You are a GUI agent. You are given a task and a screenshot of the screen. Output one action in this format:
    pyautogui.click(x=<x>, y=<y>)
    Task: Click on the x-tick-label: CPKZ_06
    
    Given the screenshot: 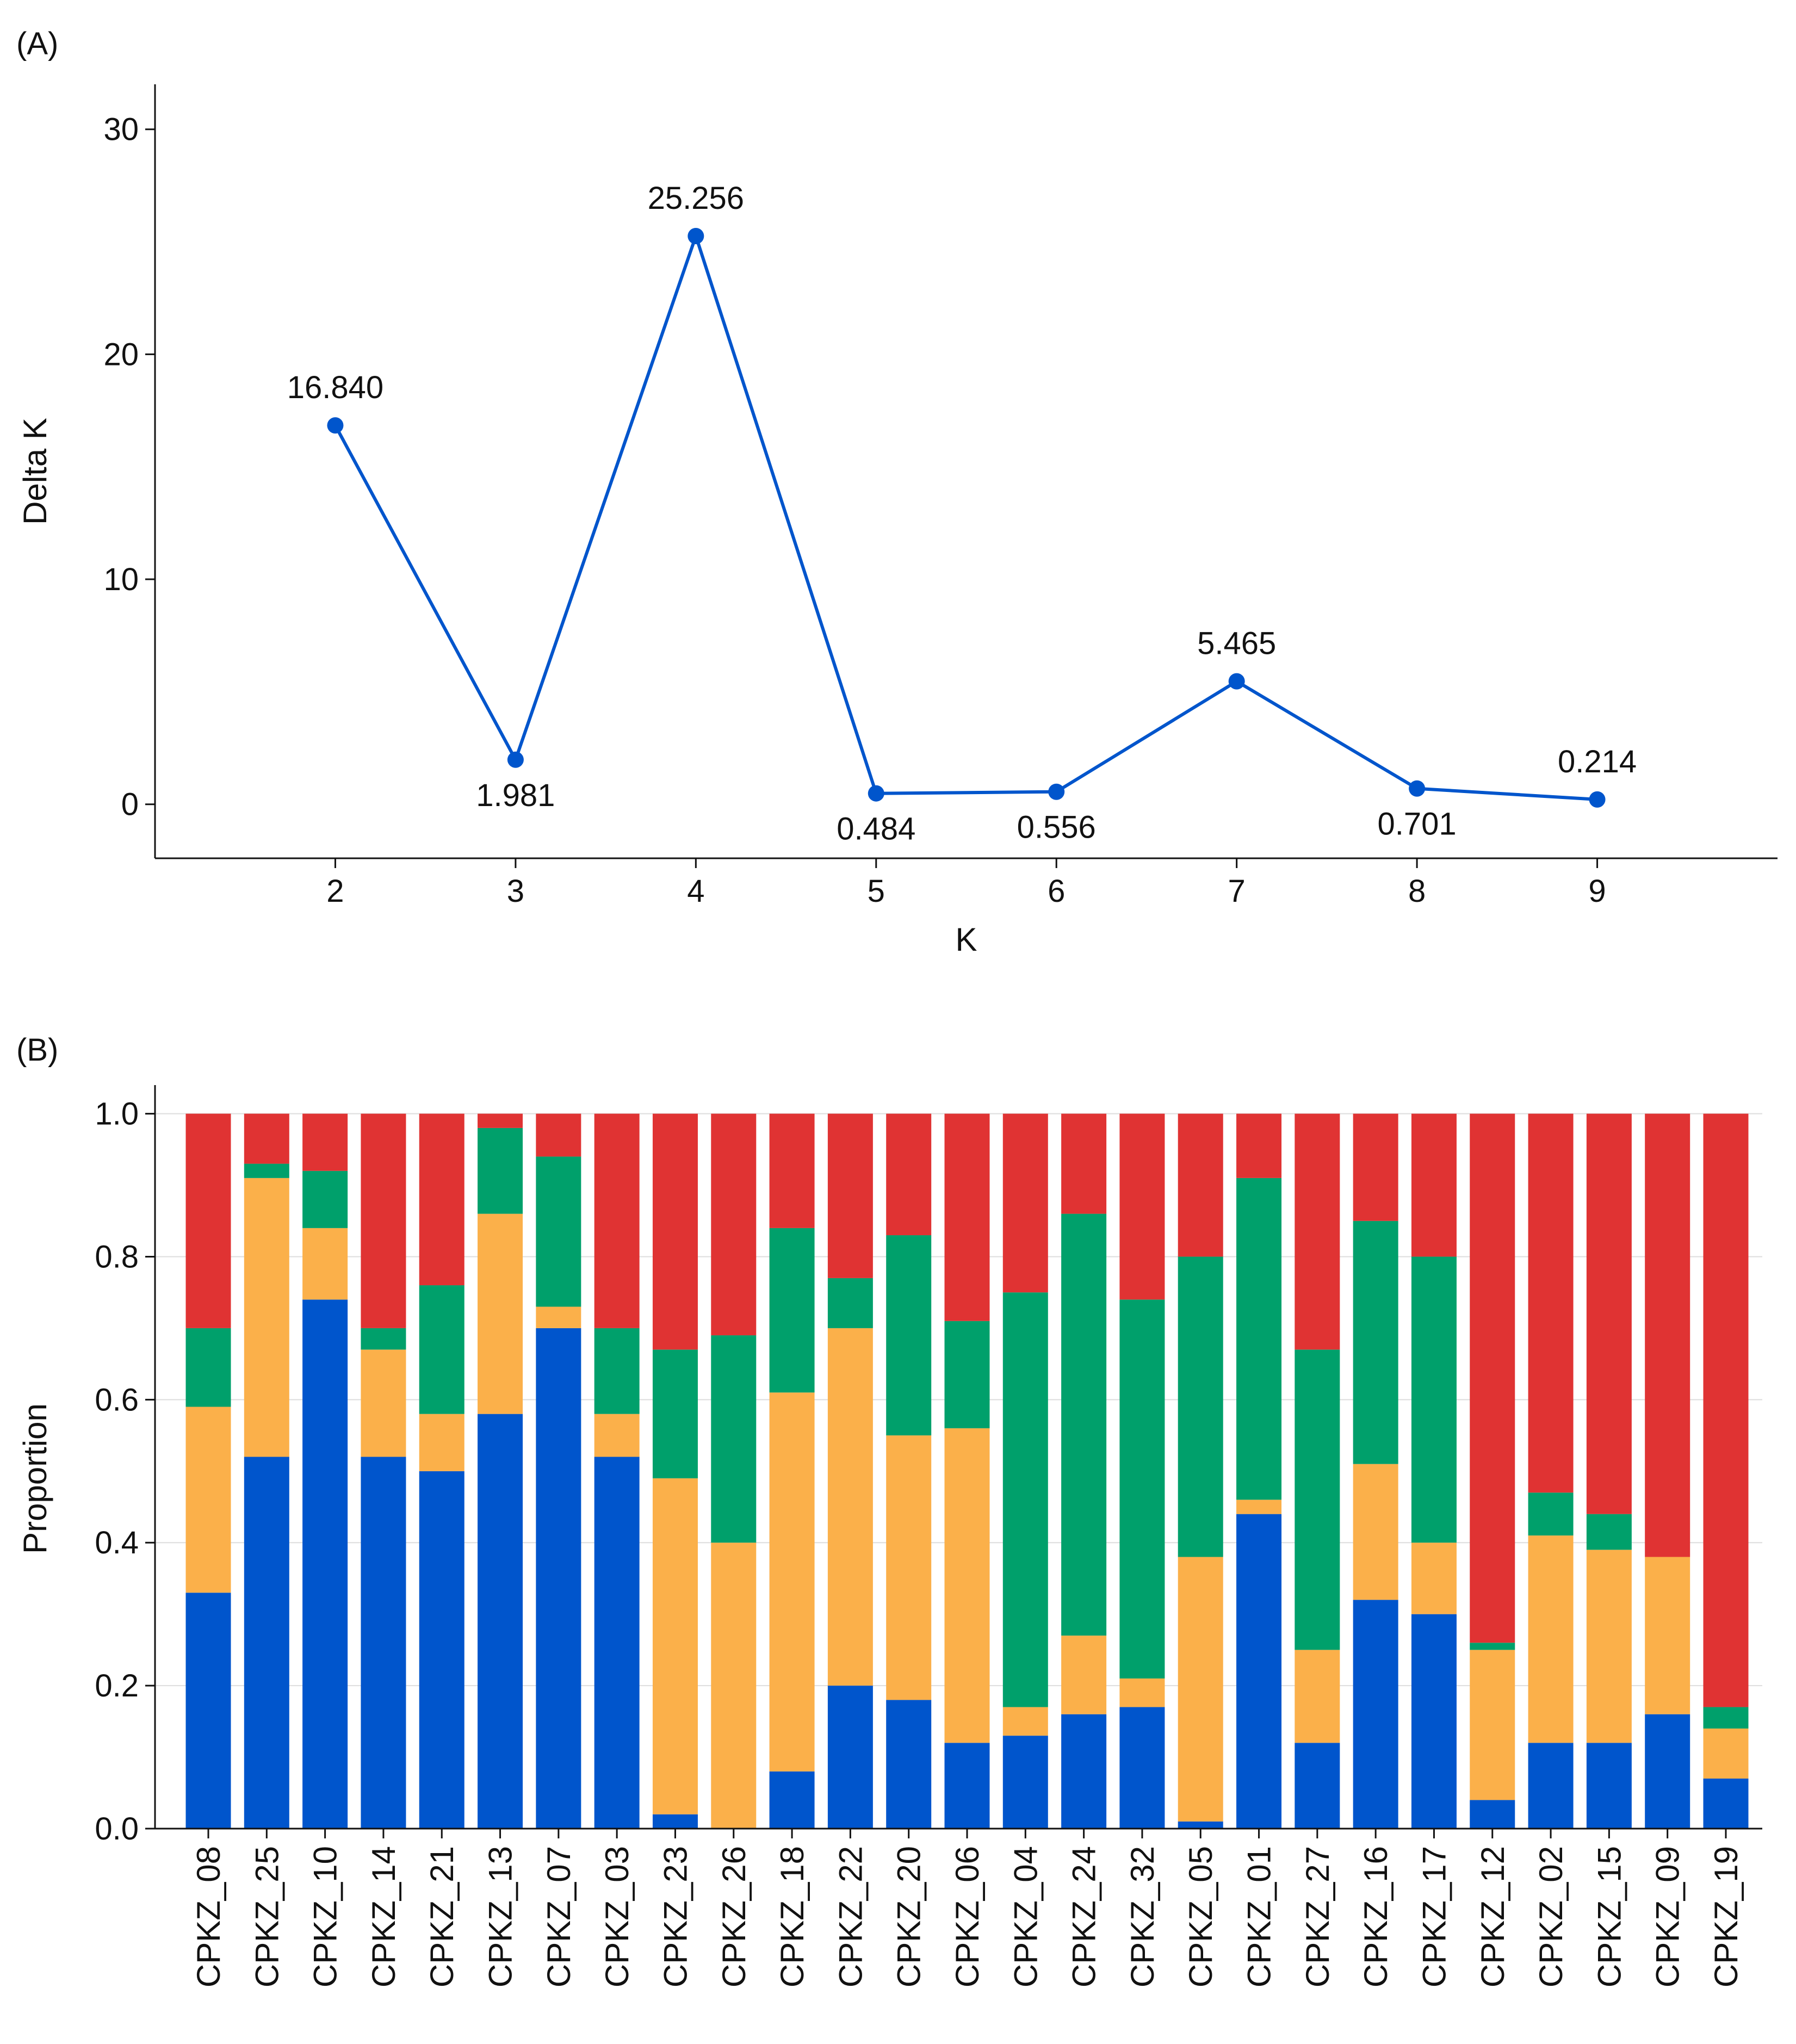 What is the action you would take?
    pyautogui.click(x=967, y=1916)
    